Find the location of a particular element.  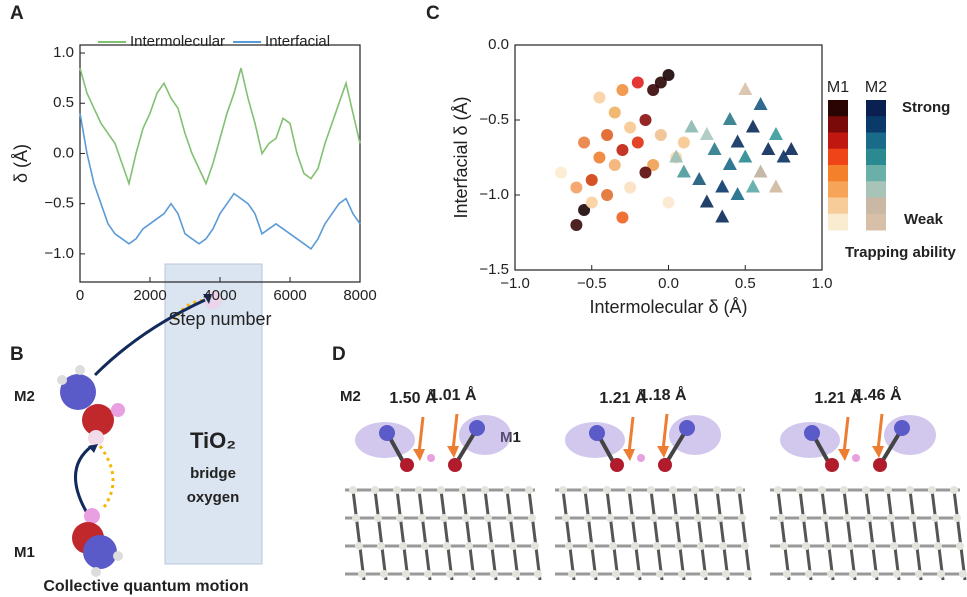

tio2-box is located at coordinates (213, 414).